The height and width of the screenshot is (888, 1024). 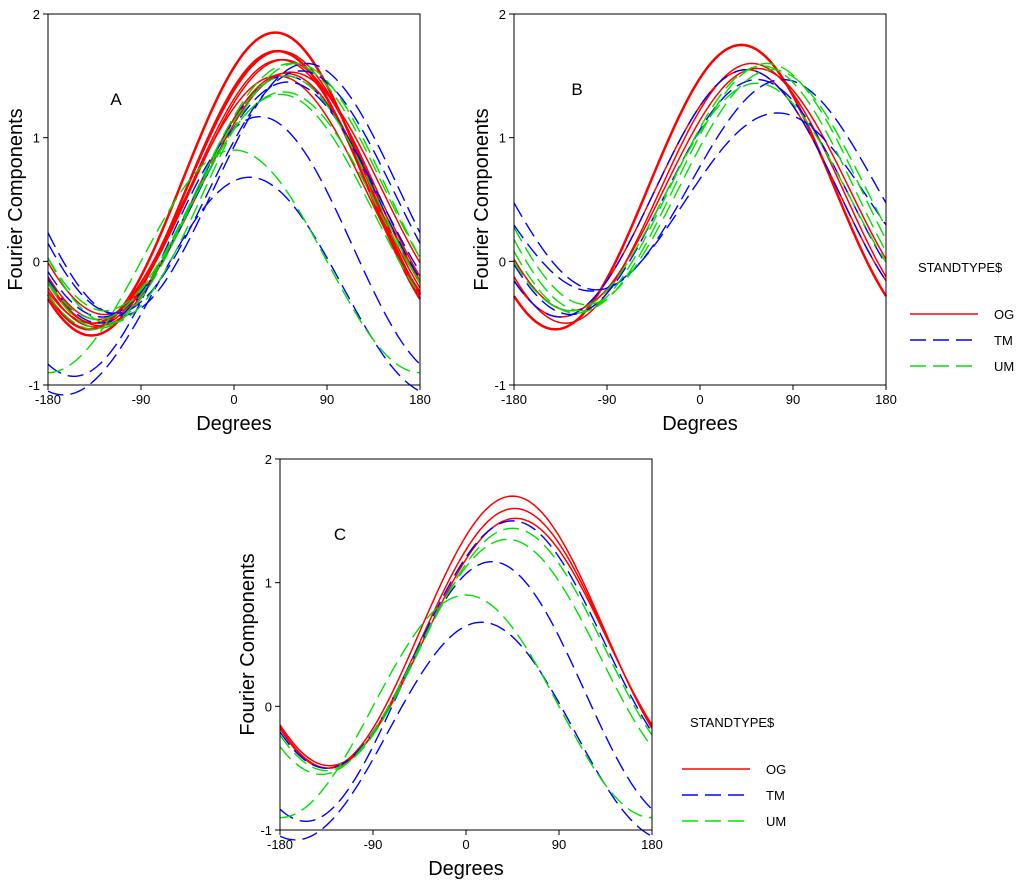 What do you see at coordinates (116, 99) in the screenshot?
I see `panel-label: A` at bounding box center [116, 99].